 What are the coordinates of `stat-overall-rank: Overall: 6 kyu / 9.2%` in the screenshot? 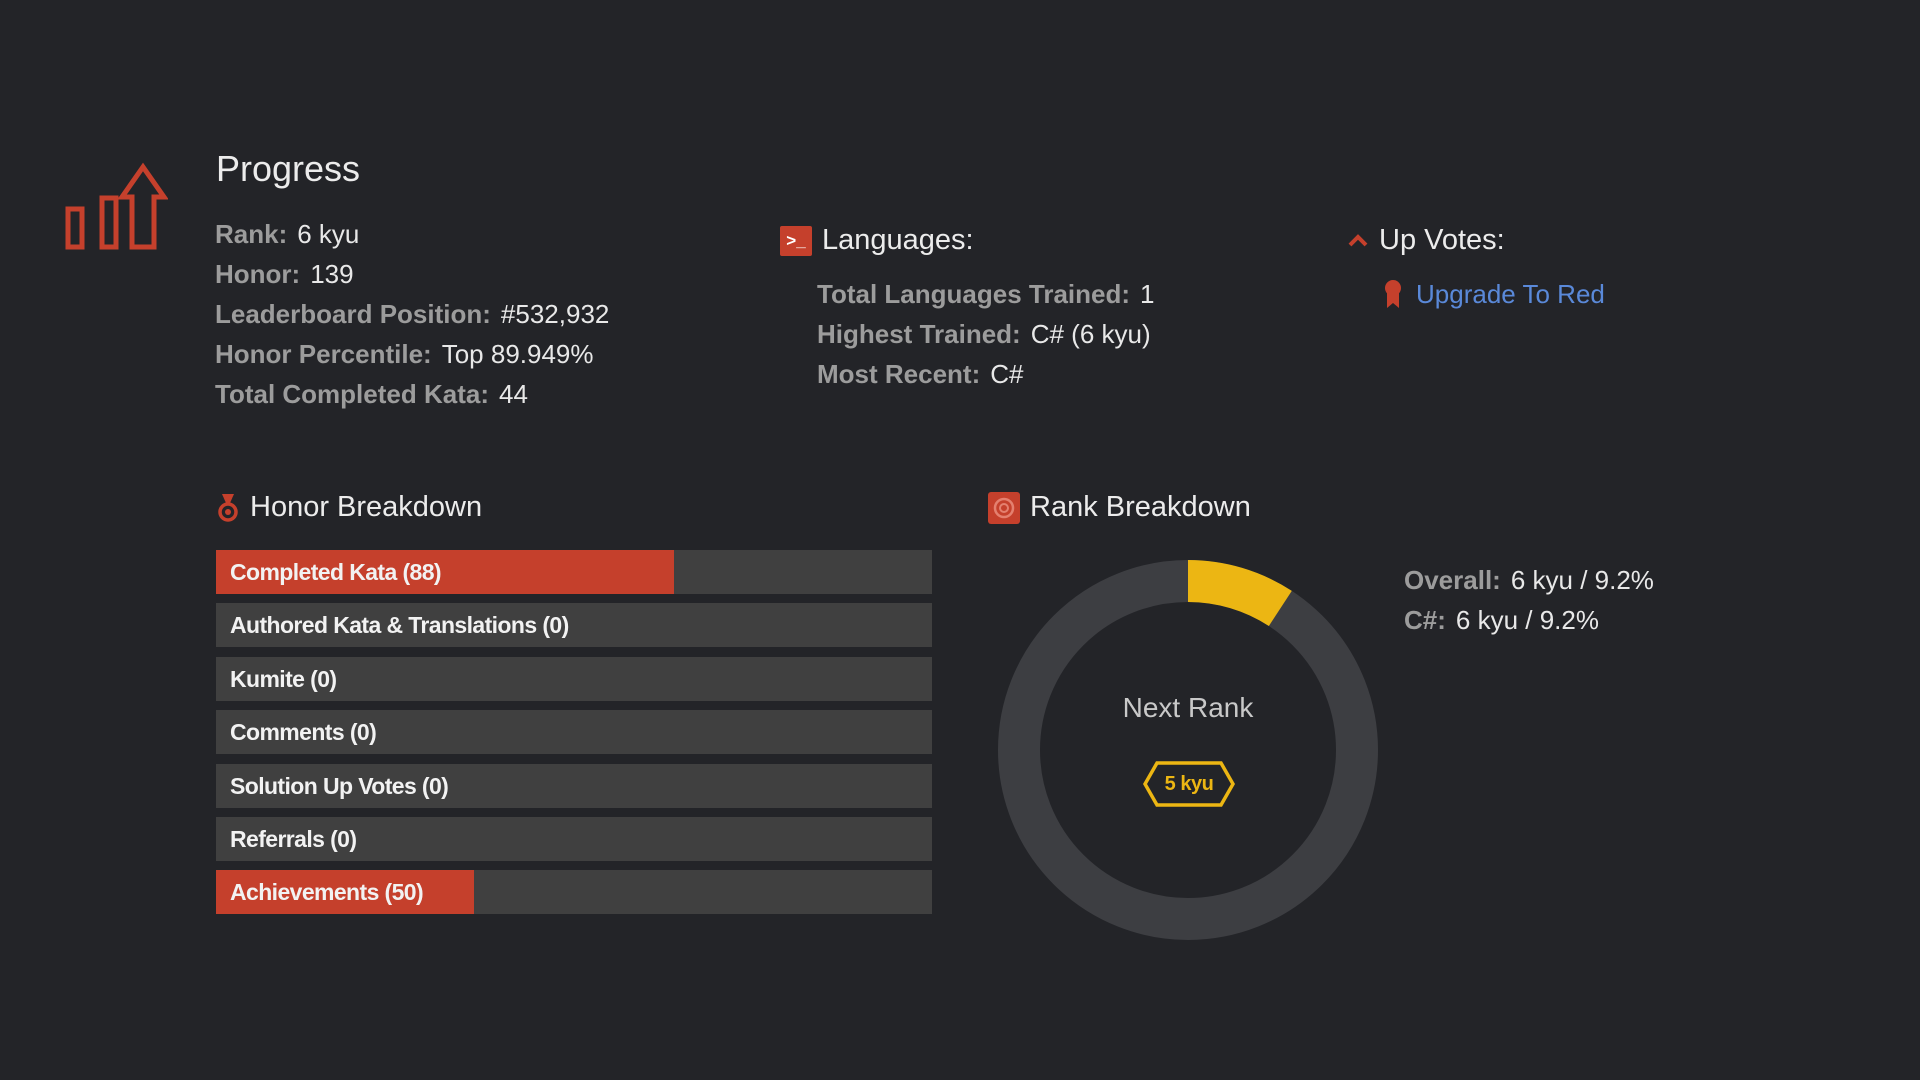 It's located at (1529, 580).